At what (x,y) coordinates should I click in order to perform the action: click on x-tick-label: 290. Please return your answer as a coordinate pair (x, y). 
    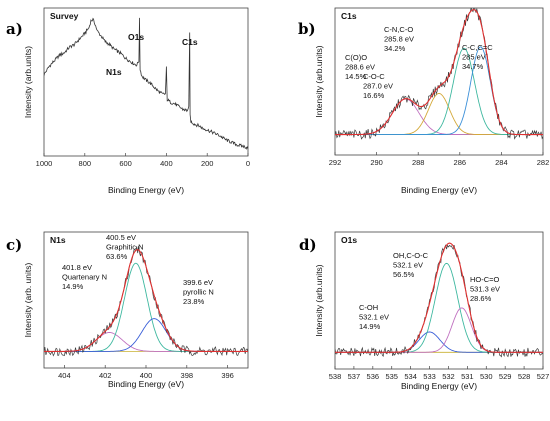
    Looking at the image, I should click on (376, 162).